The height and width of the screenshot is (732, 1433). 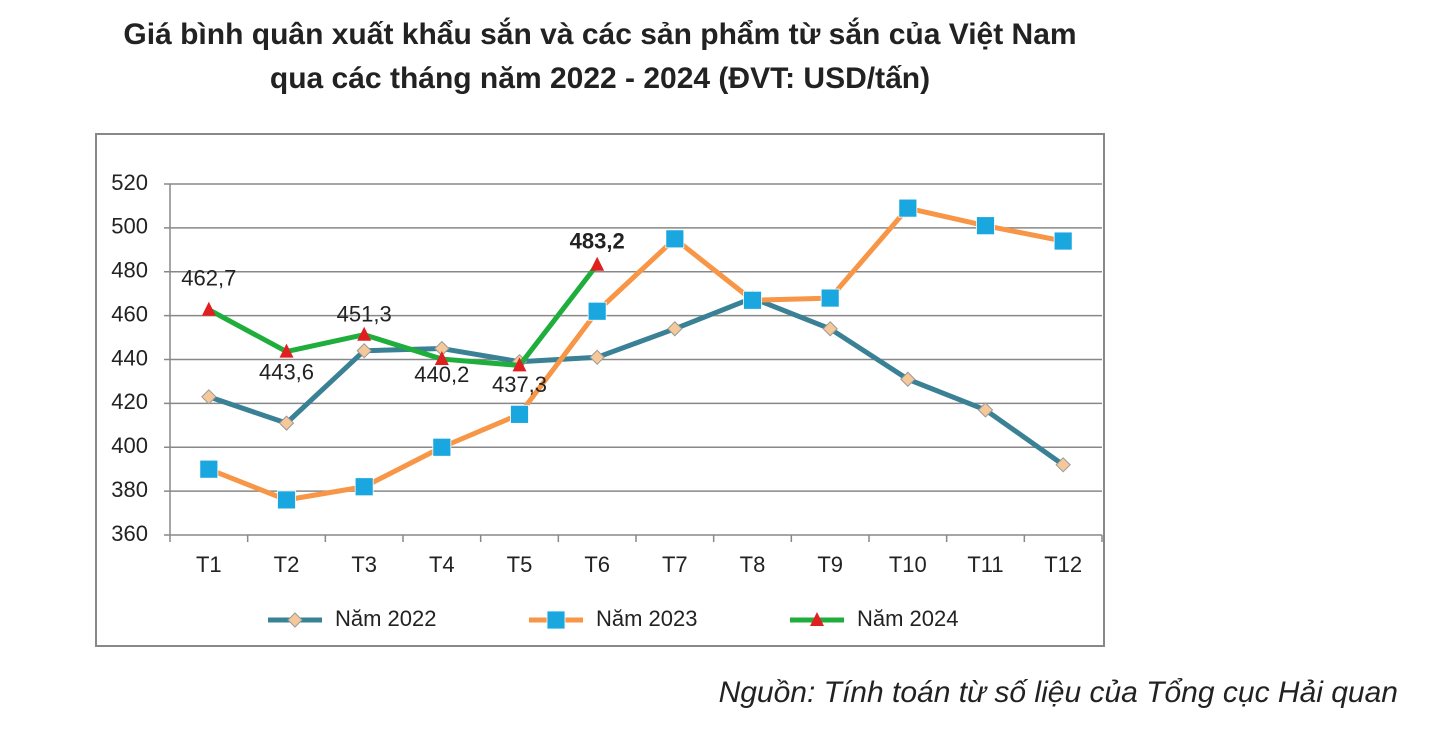 I want to click on x-tick-label: T10, so click(x=908, y=564).